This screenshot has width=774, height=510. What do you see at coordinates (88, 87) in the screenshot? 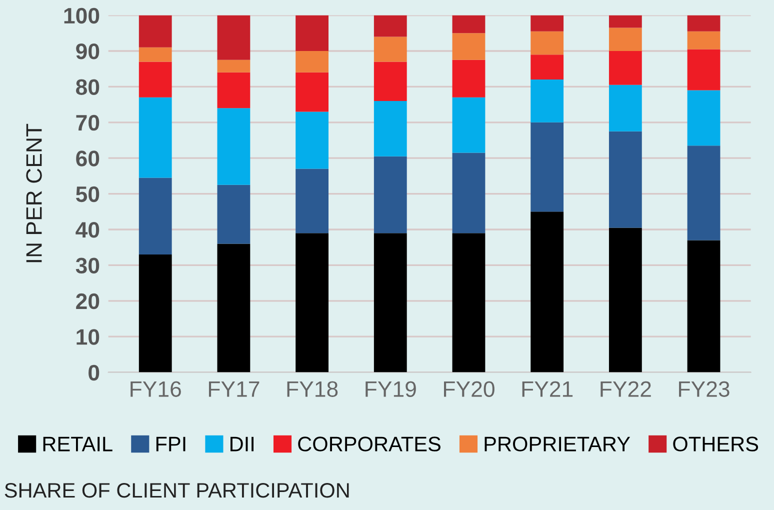
I see `y-tick-label: 80` at bounding box center [88, 87].